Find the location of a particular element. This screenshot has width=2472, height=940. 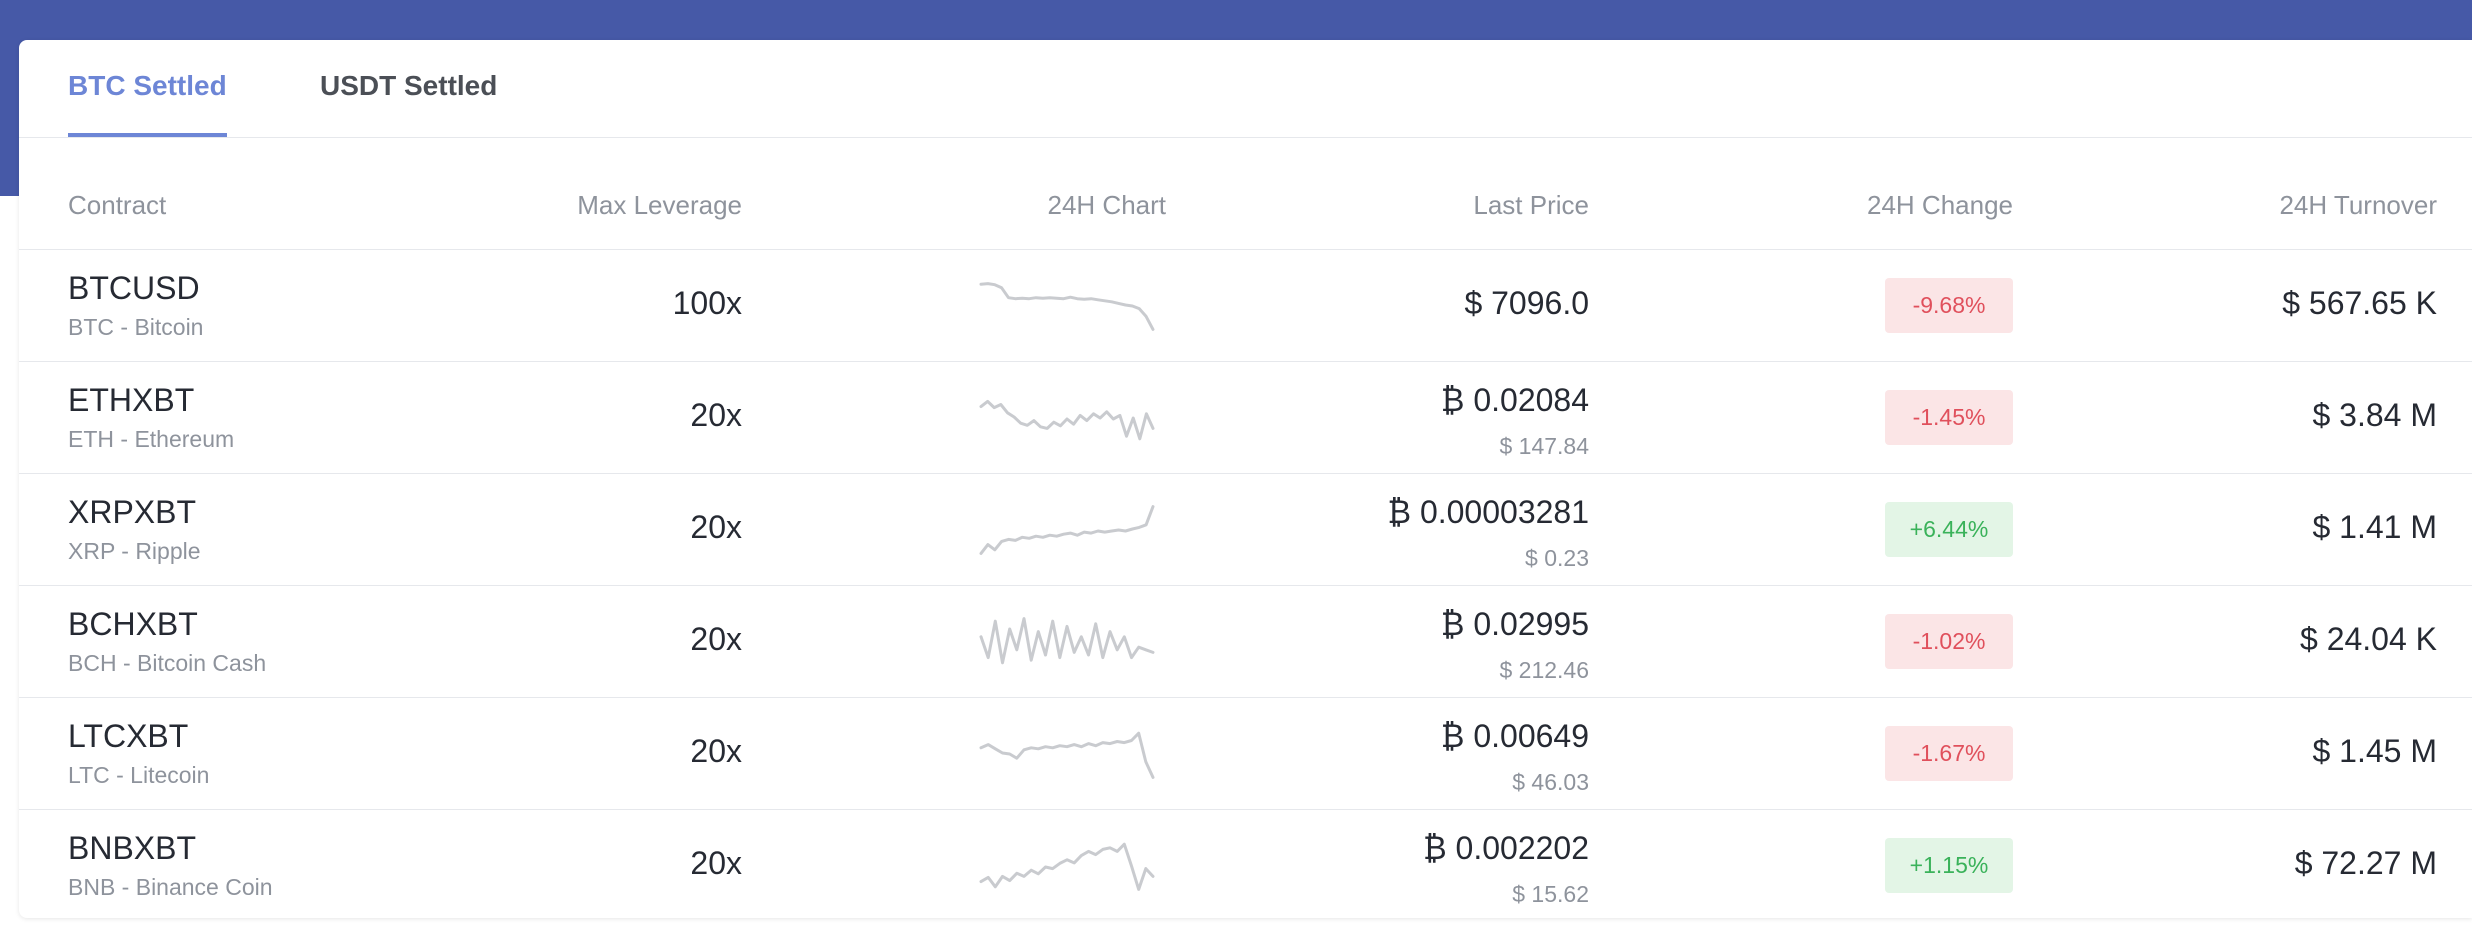

last-price-value: ₿ 0.02995 is located at coordinates (1514, 624).